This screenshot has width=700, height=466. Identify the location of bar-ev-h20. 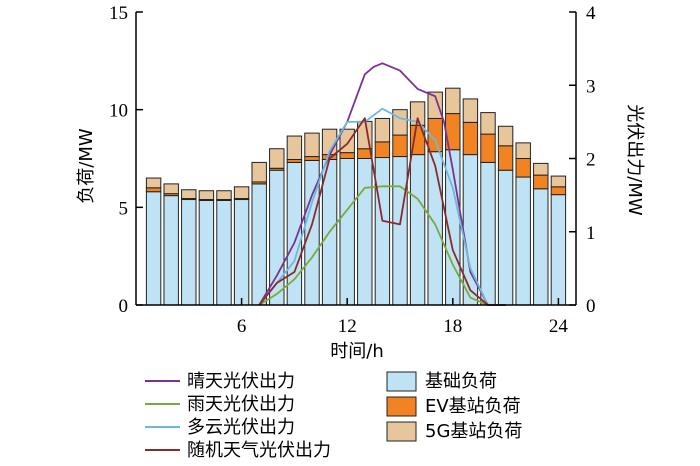
(488, 148).